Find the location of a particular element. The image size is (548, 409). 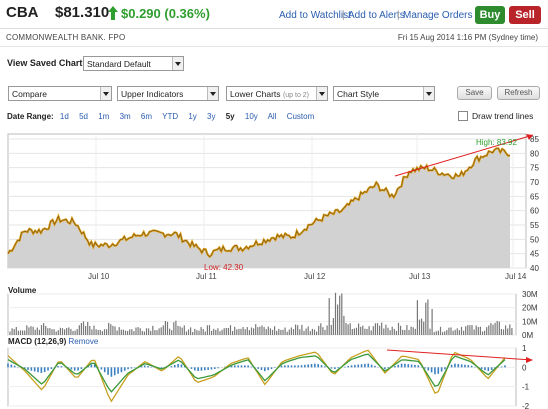

date-range-label: Date Range: is located at coordinates (30, 116).